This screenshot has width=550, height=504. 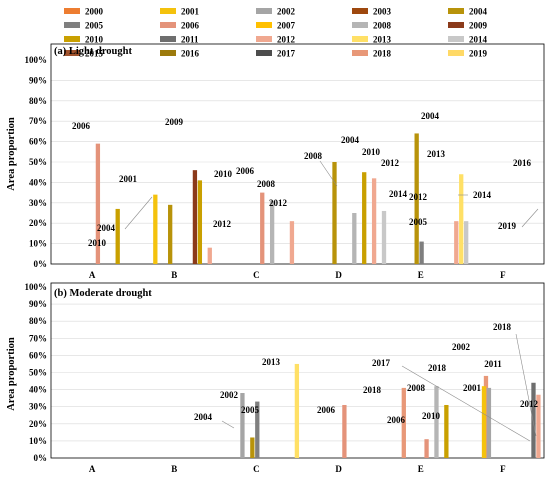 I want to click on legend-label-2015: 2015, so click(x=94, y=54).